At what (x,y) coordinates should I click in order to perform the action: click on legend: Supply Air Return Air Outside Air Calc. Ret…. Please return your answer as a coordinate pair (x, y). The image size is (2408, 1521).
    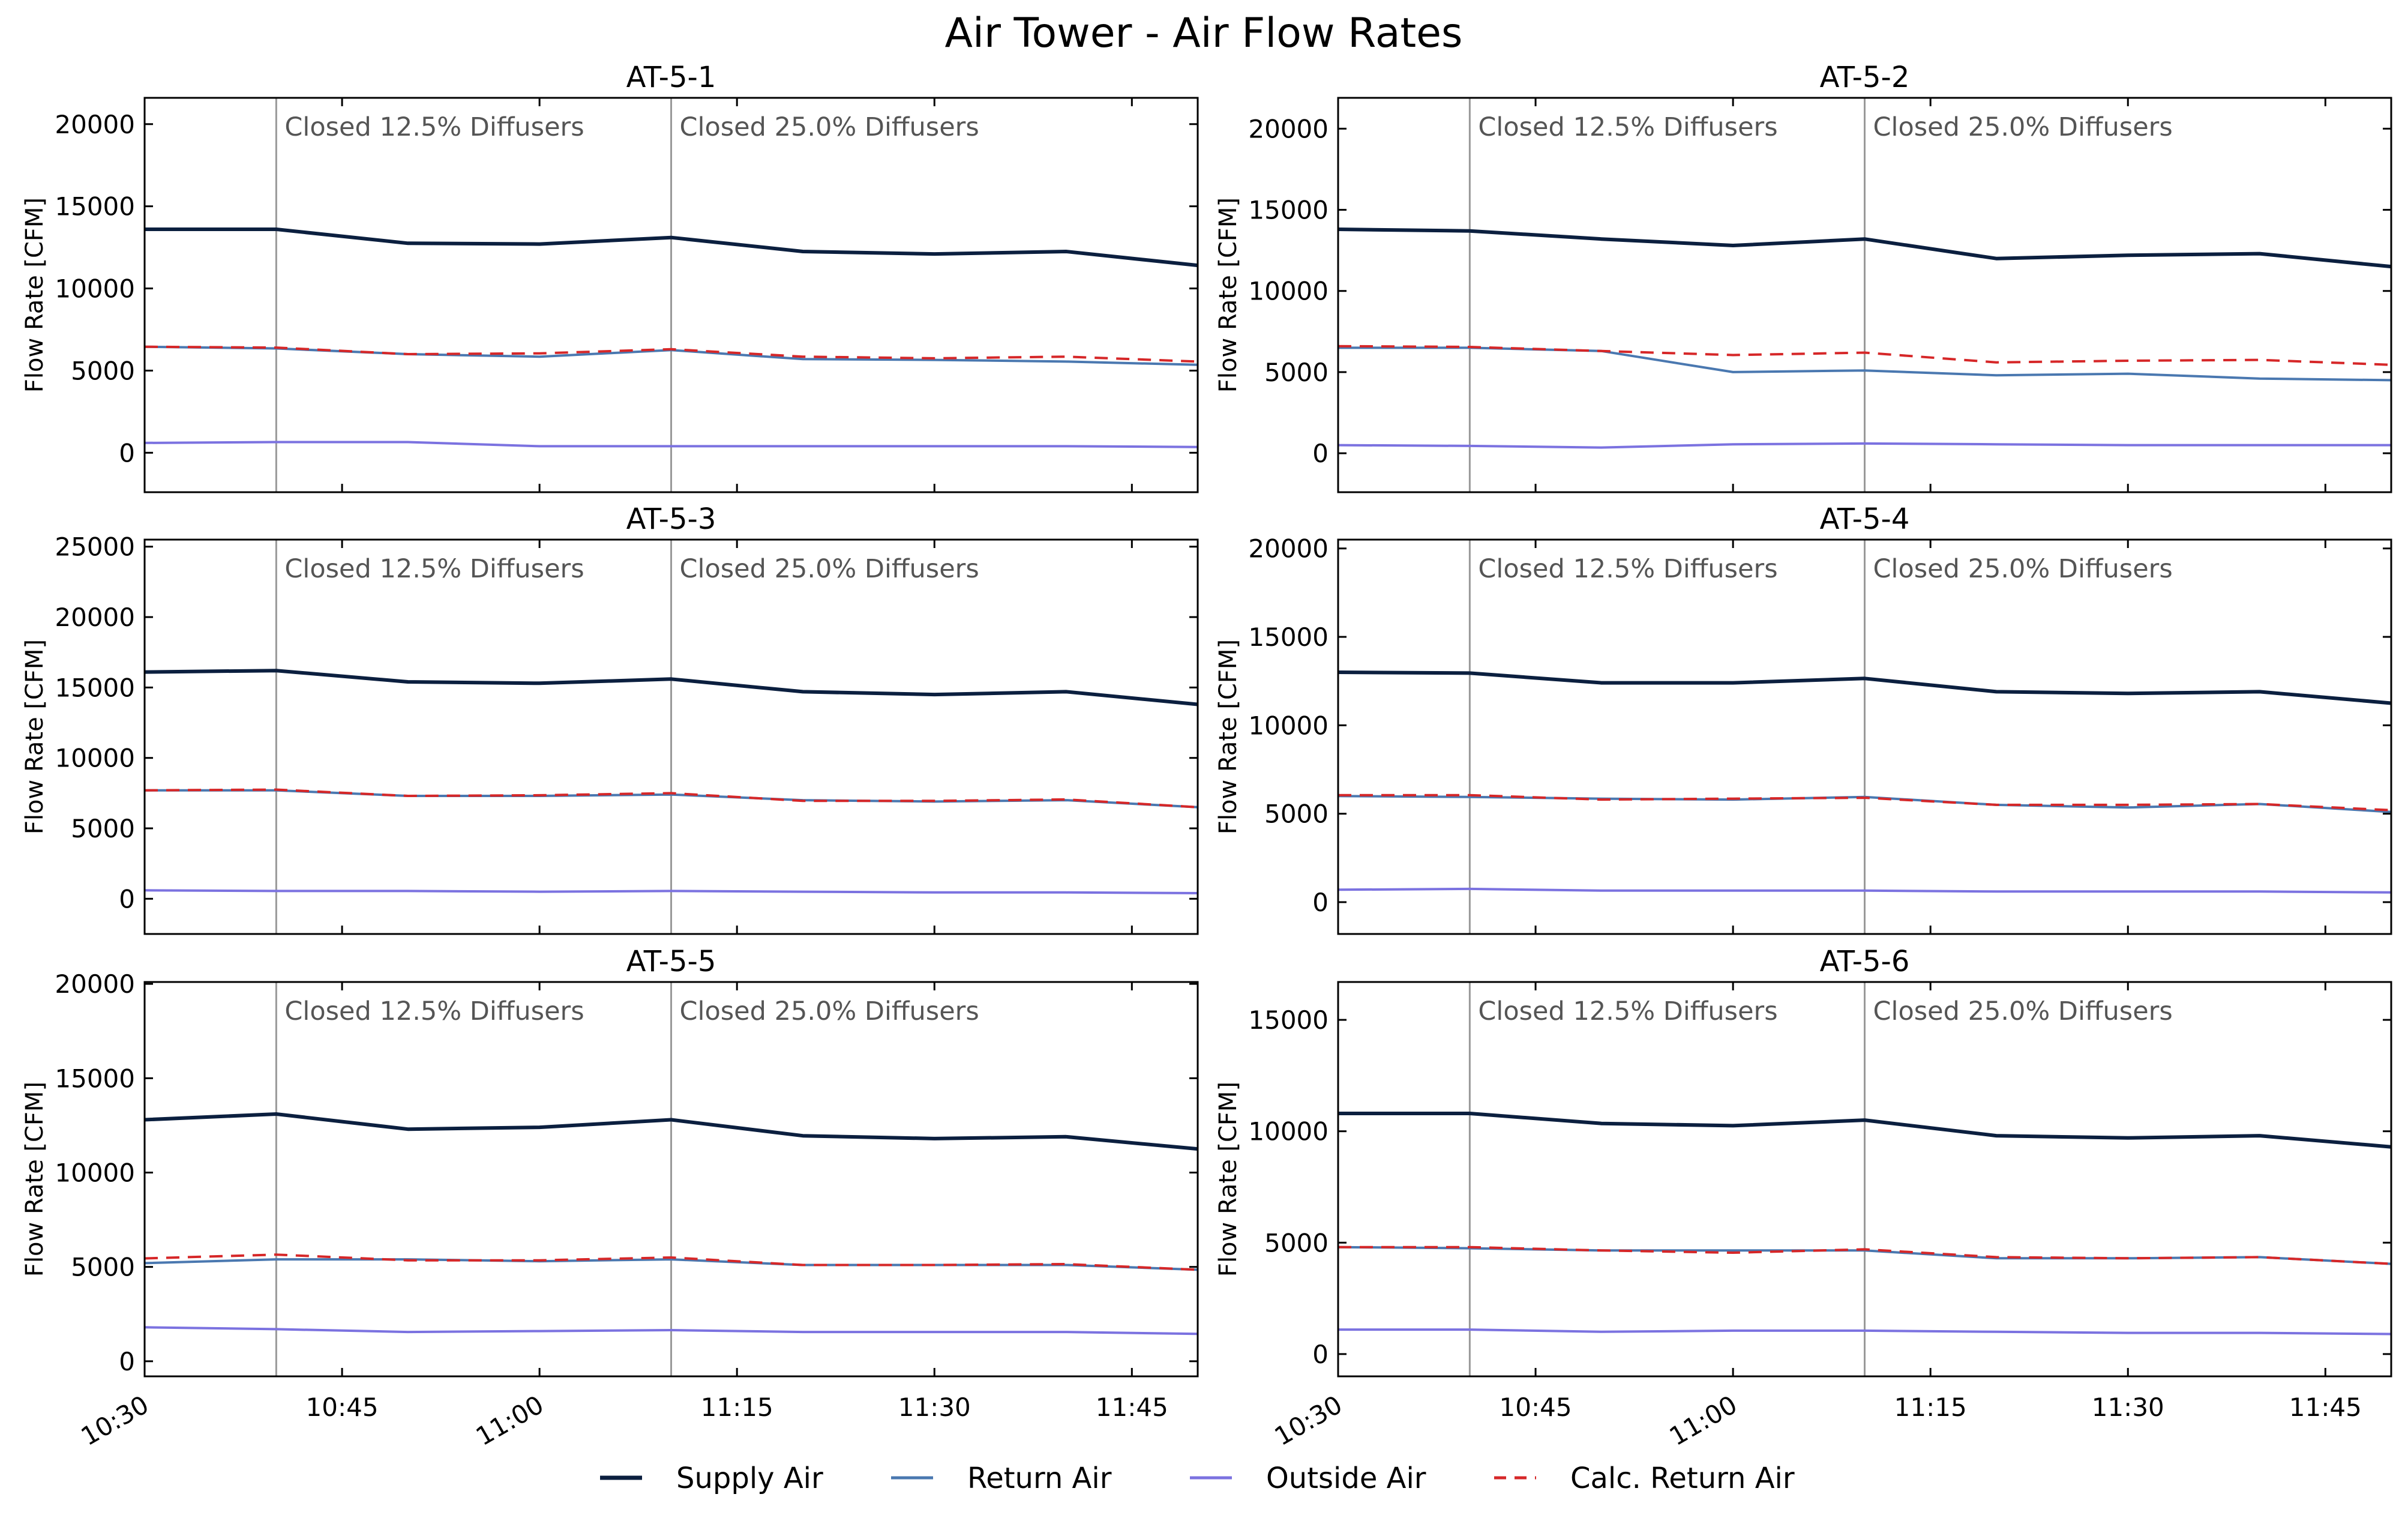
    Looking at the image, I should click on (1198, 1478).